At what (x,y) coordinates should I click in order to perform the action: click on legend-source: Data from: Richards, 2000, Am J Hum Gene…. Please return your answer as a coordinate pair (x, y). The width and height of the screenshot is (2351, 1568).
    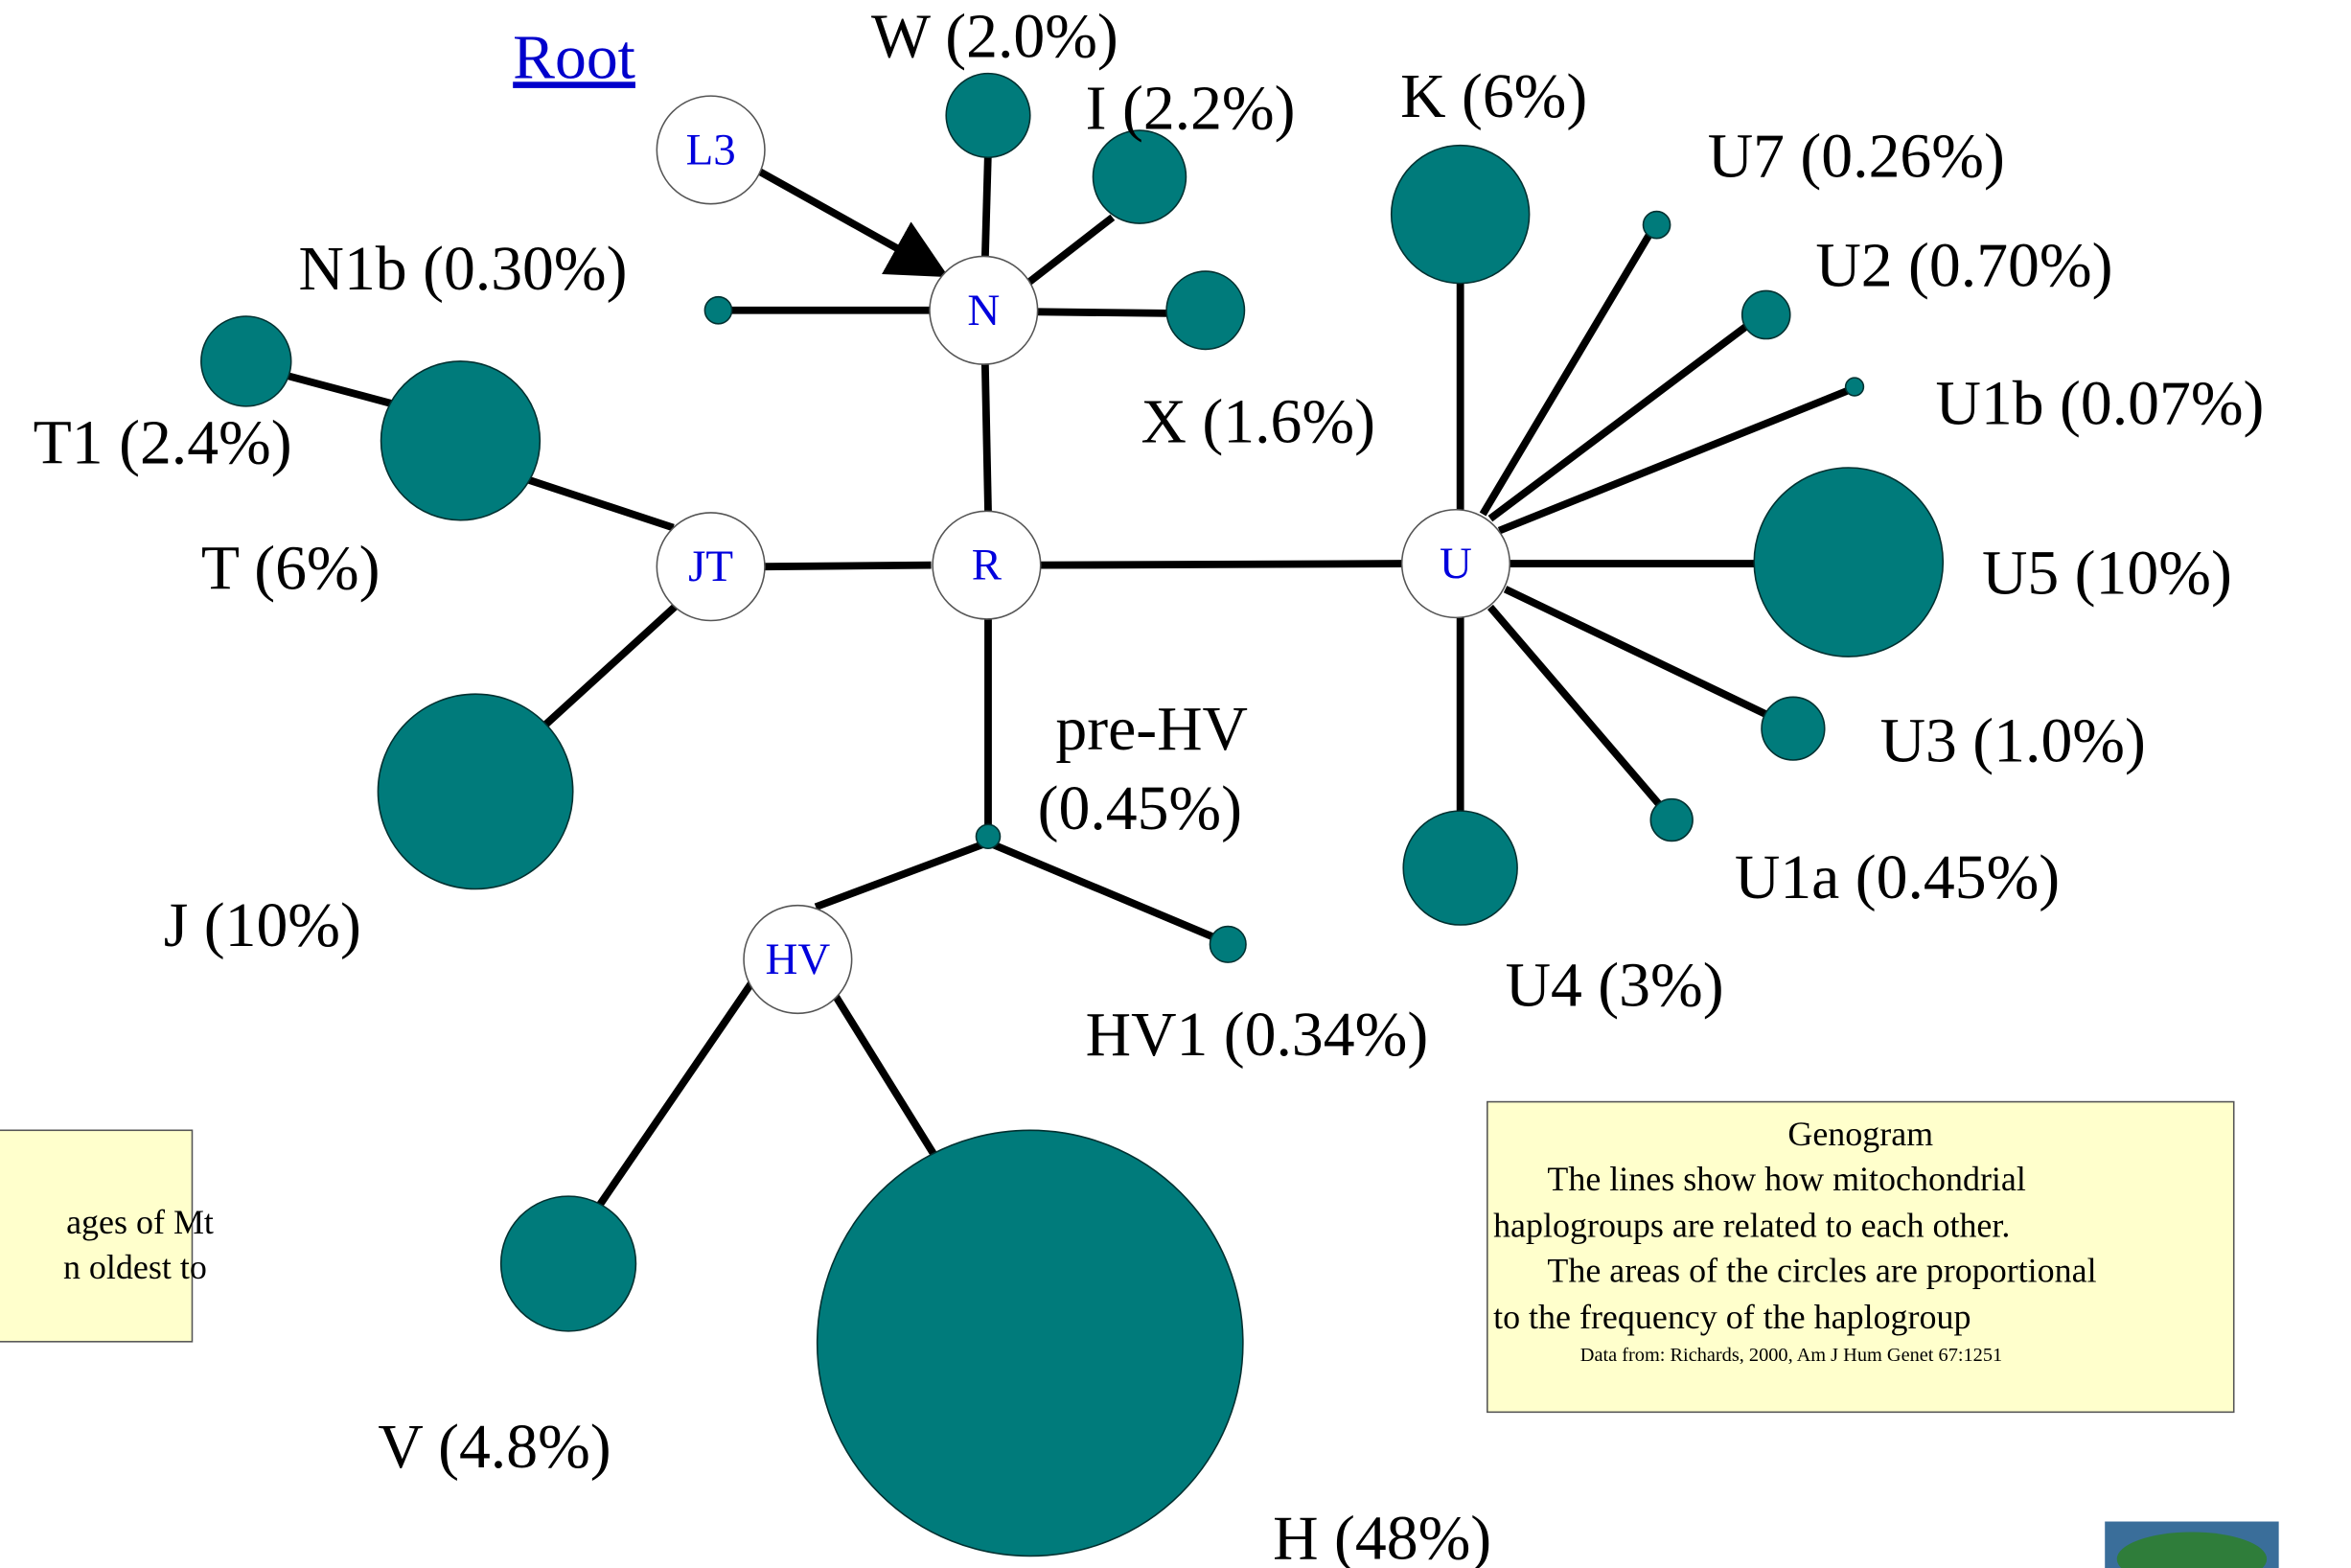
    Looking at the image, I should click on (1791, 1355).